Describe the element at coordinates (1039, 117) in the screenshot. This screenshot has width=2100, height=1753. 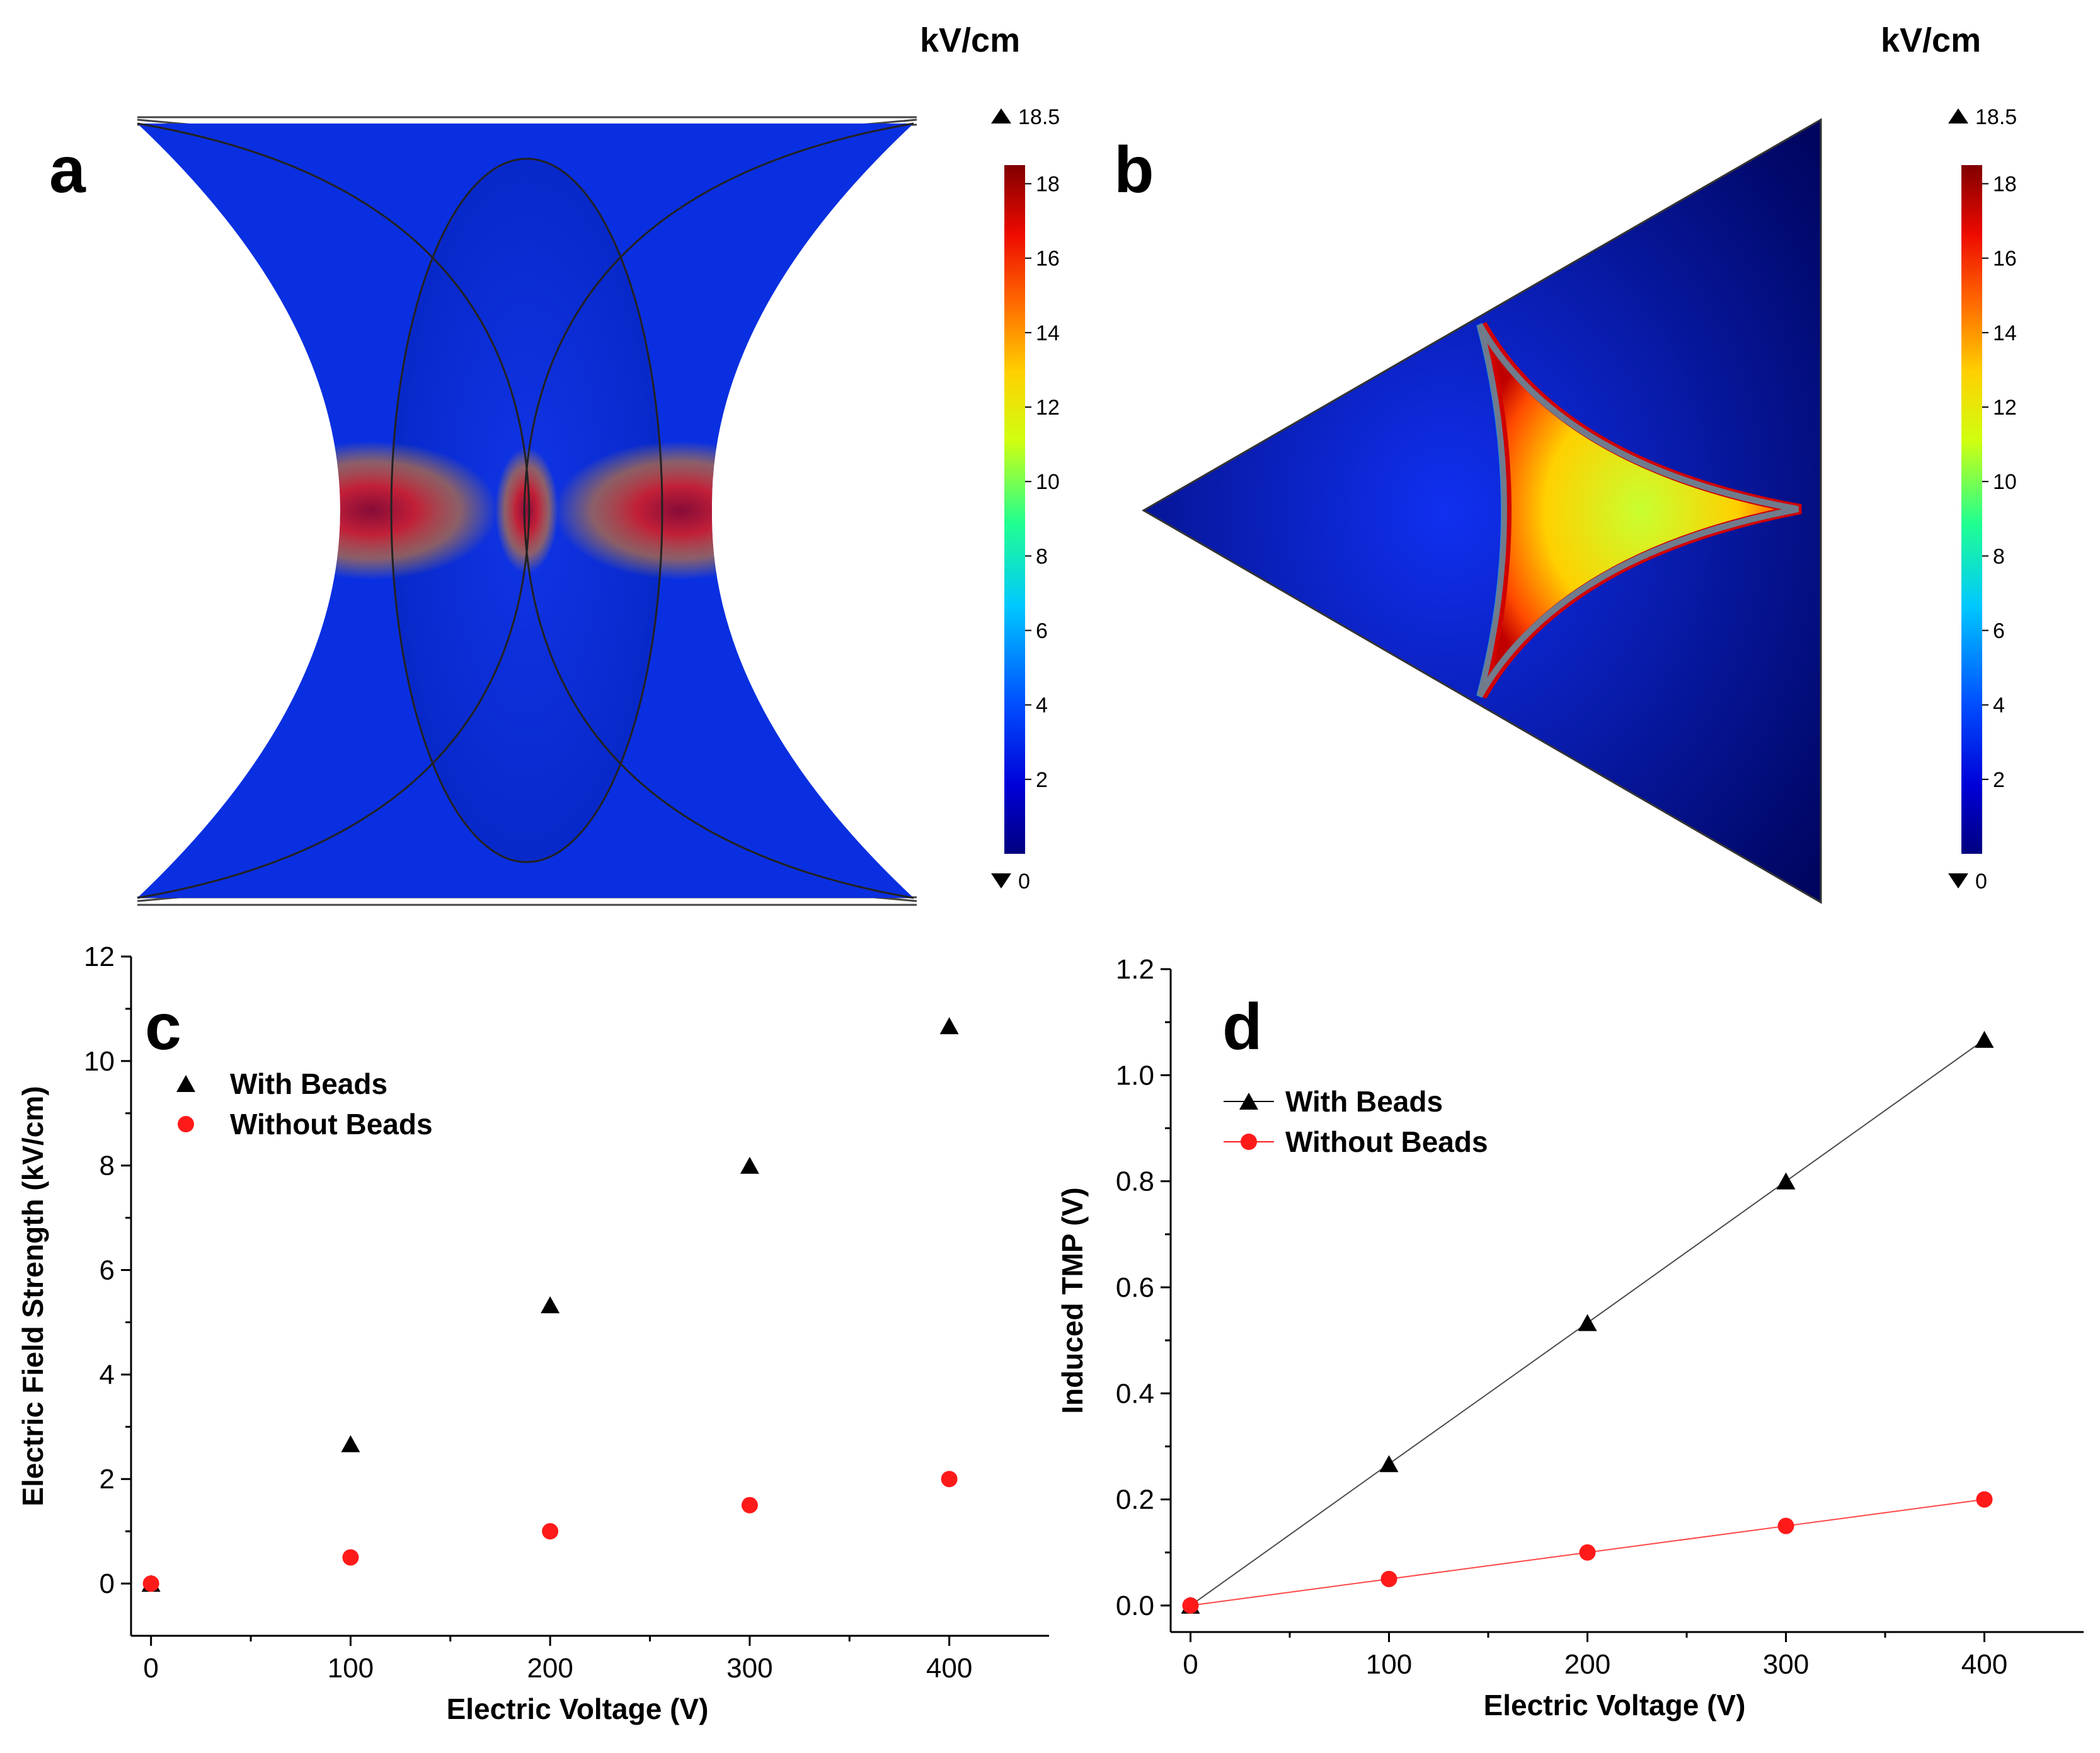
I see `panel-a-max-marker-label: 18.5` at that location.